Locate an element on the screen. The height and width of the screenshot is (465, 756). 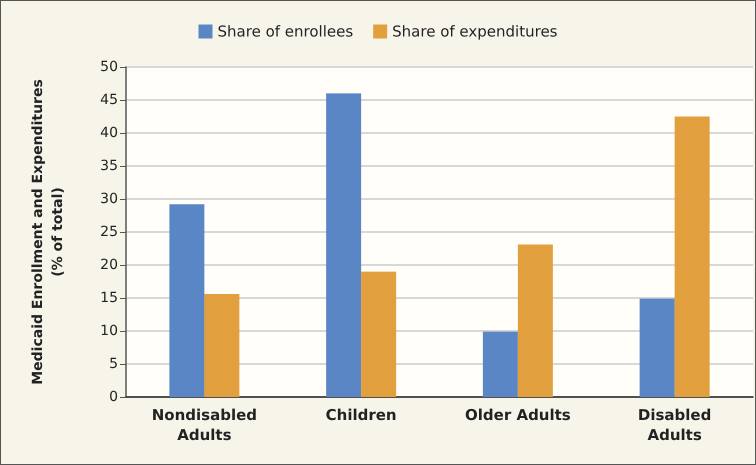
y-tick-label: 20 is located at coordinates (109, 265).